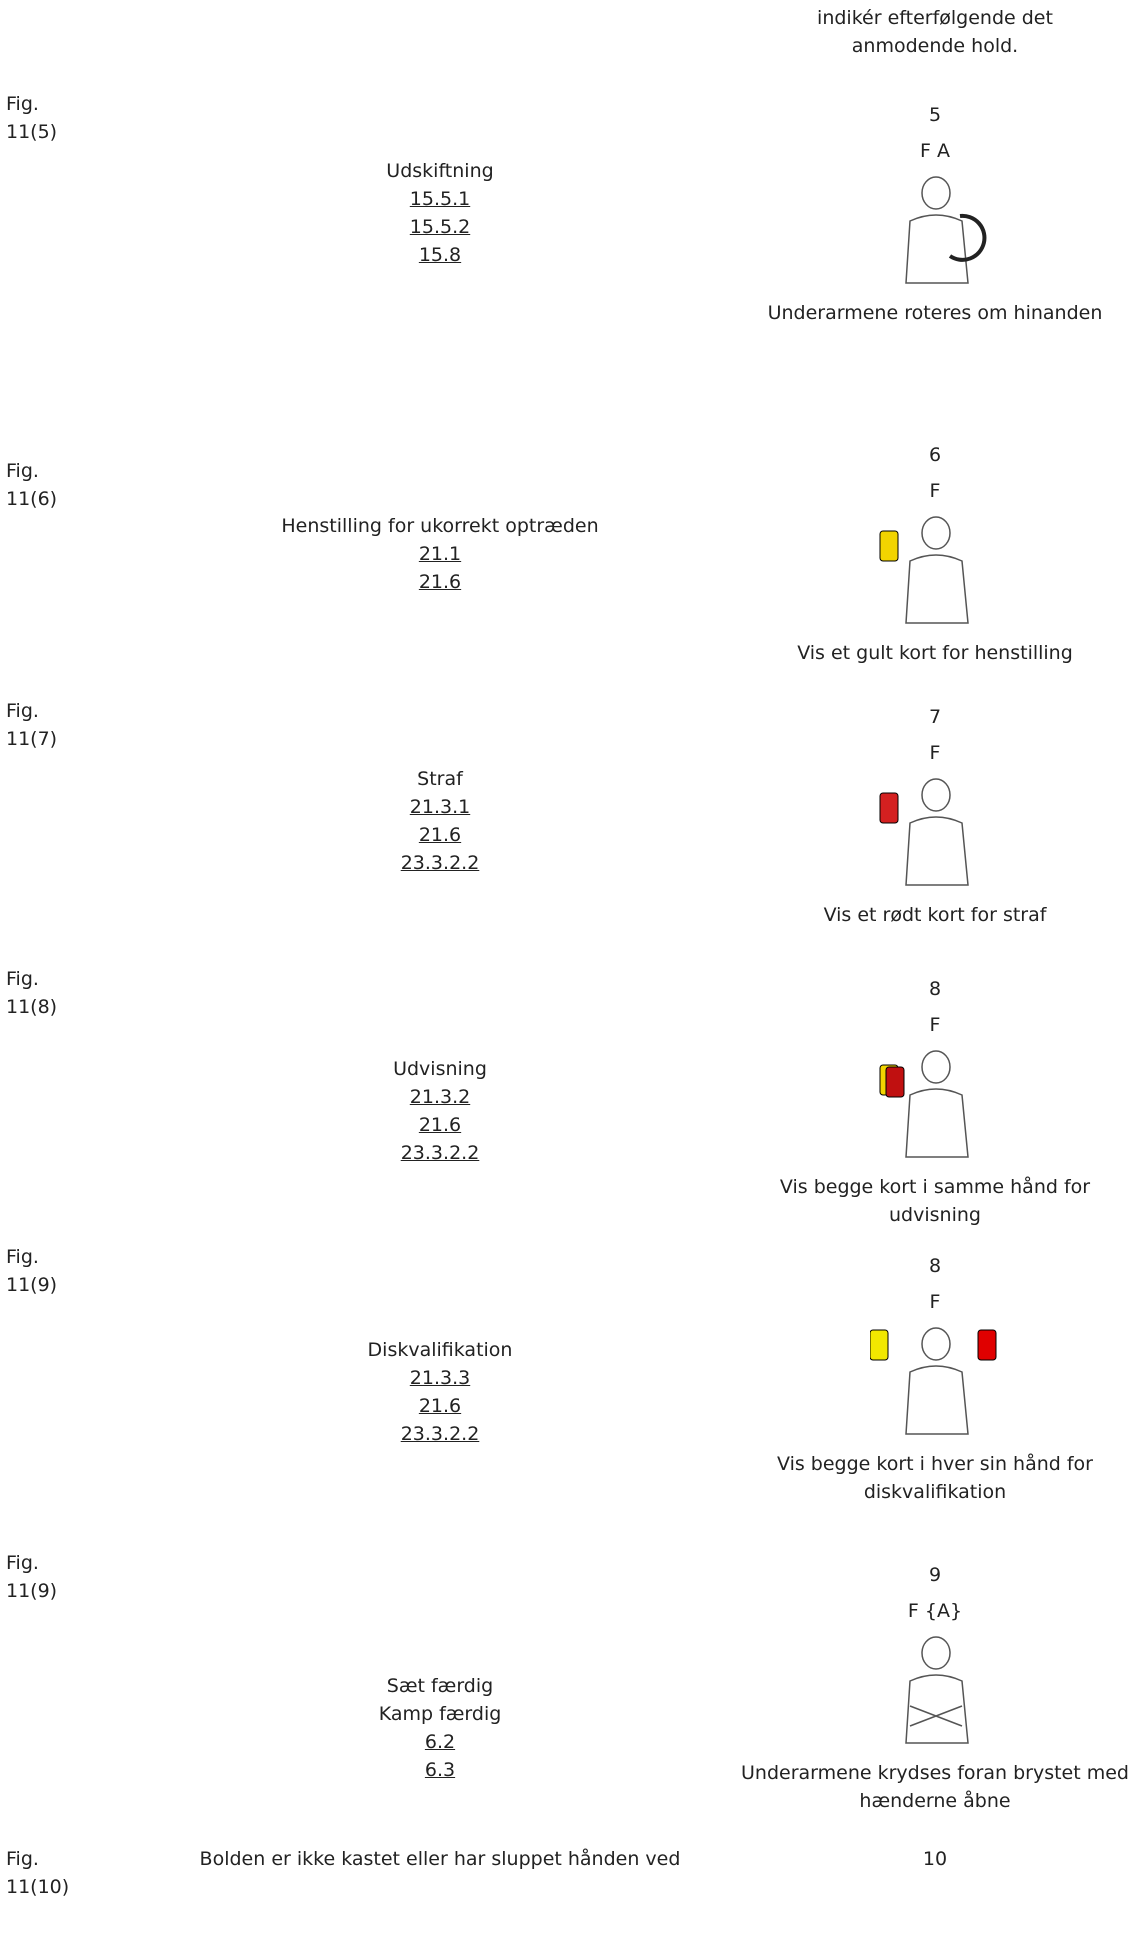 This screenshot has height=1953, width=1135. I want to click on rule-block: Straf 21.3.1 21.6 23.3.2.2, so click(440, 821).